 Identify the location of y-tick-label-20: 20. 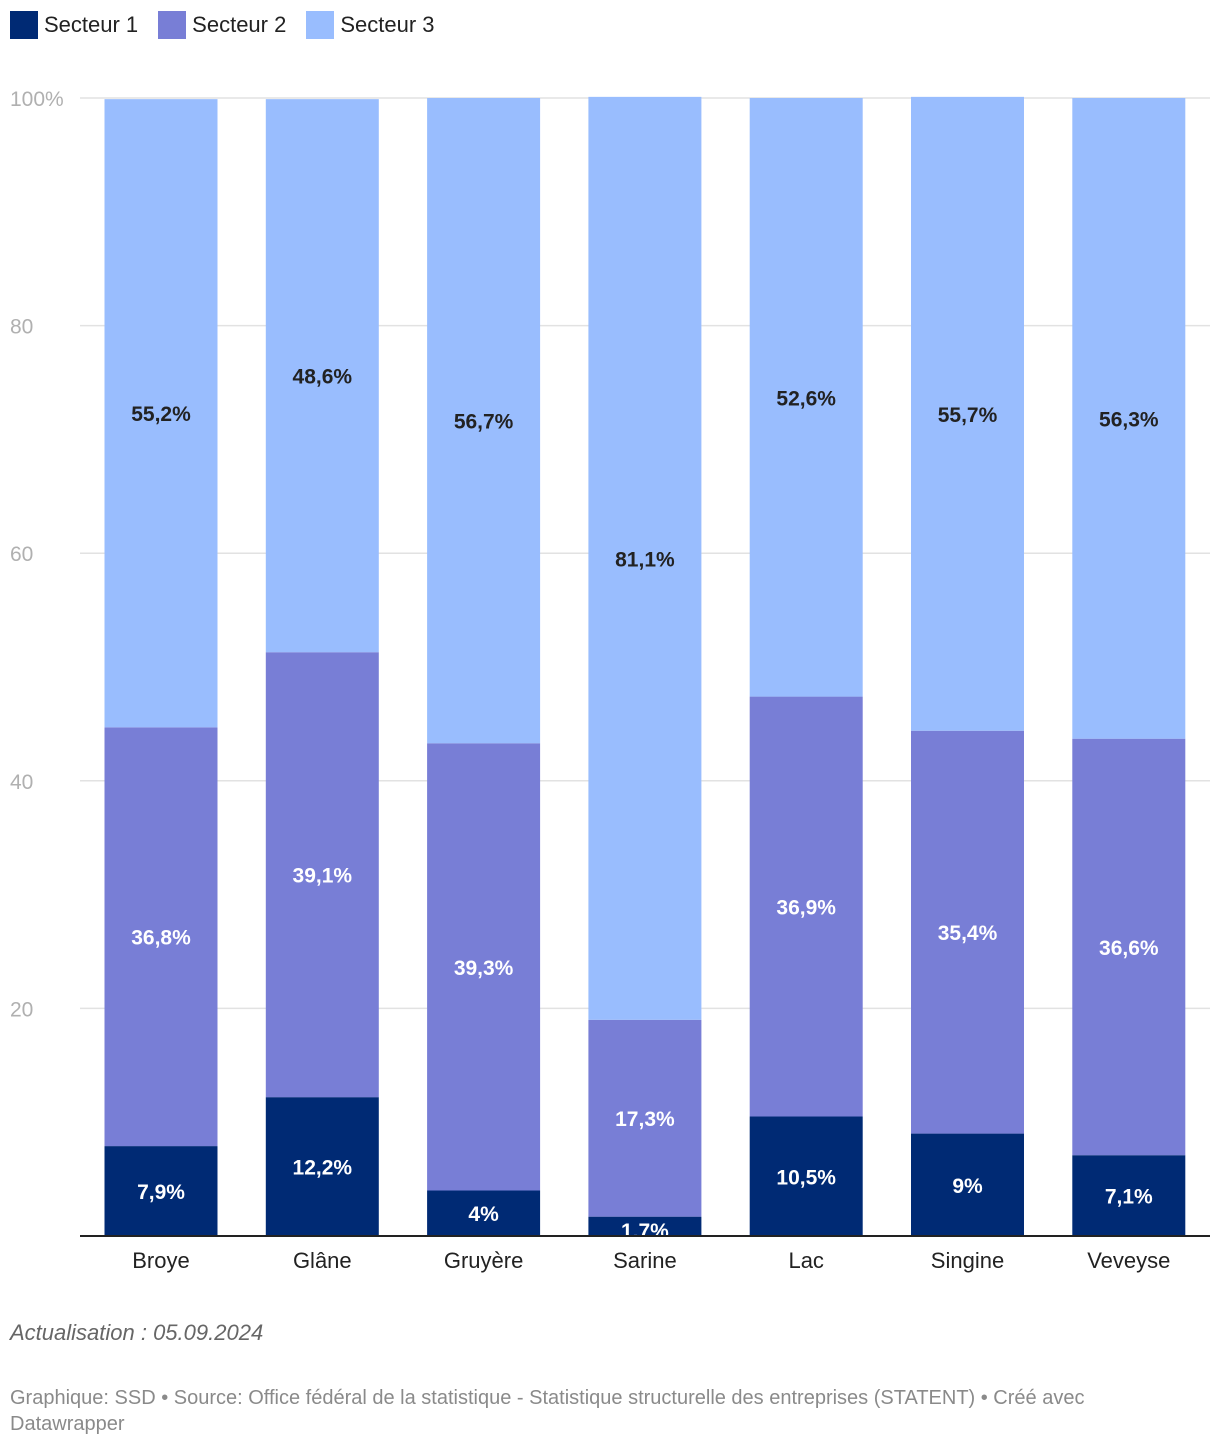
(21, 1009).